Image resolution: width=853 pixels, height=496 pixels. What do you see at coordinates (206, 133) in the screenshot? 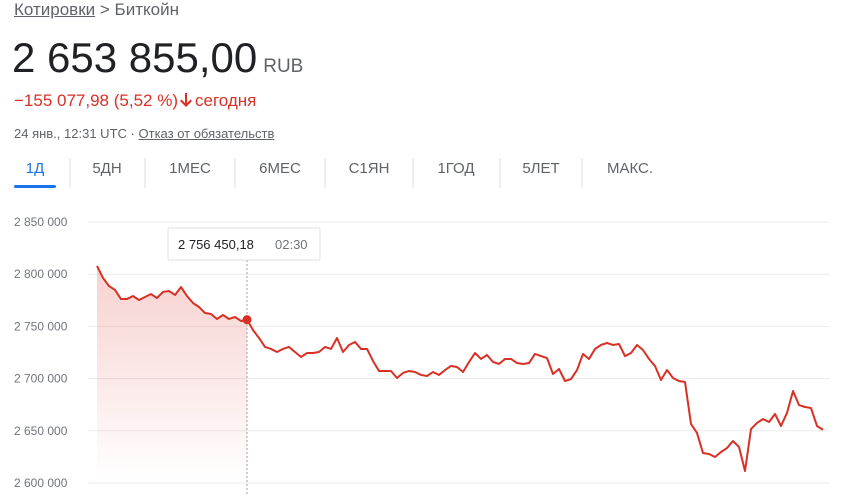
I see `disclaimer-link: Отказ от обязательств` at bounding box center [206, 133].